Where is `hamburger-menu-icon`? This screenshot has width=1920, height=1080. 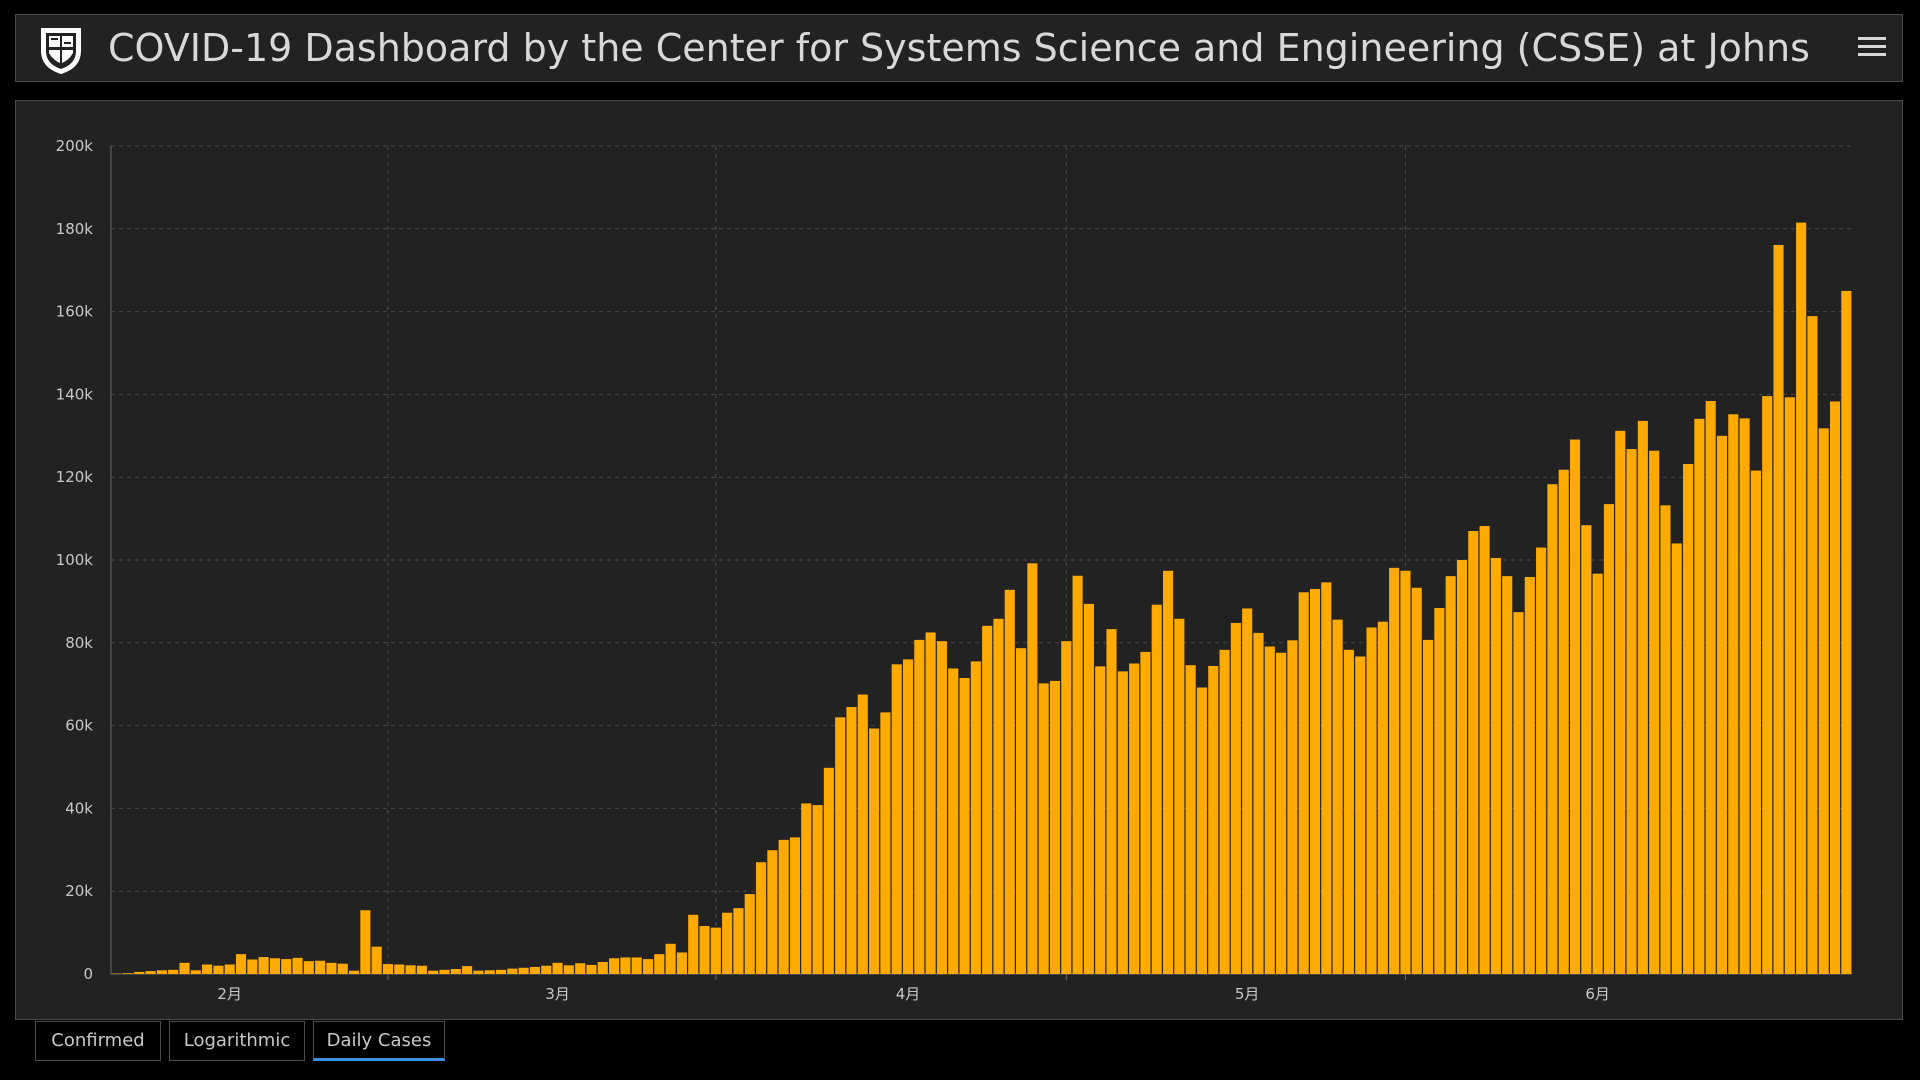
hamburger-menu-icon is located at coordinates (1873, 48).